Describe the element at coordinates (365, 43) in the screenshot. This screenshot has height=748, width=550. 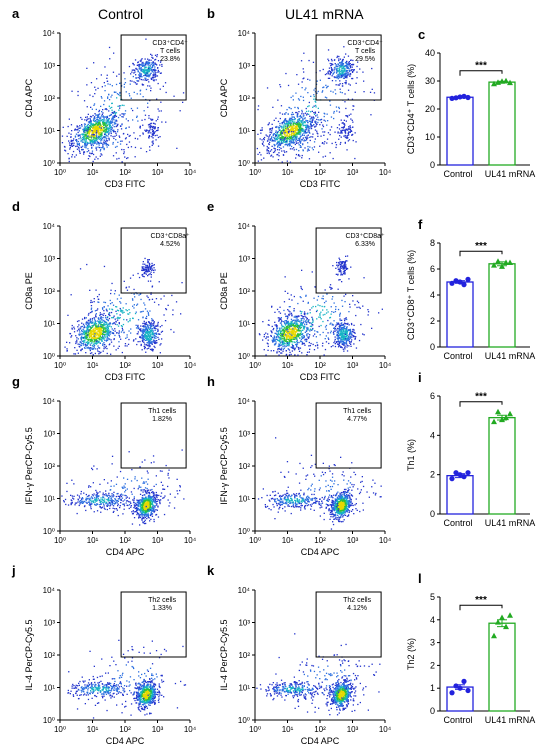
I see `gate-label: CD3⁺CD4⁺` at that location.